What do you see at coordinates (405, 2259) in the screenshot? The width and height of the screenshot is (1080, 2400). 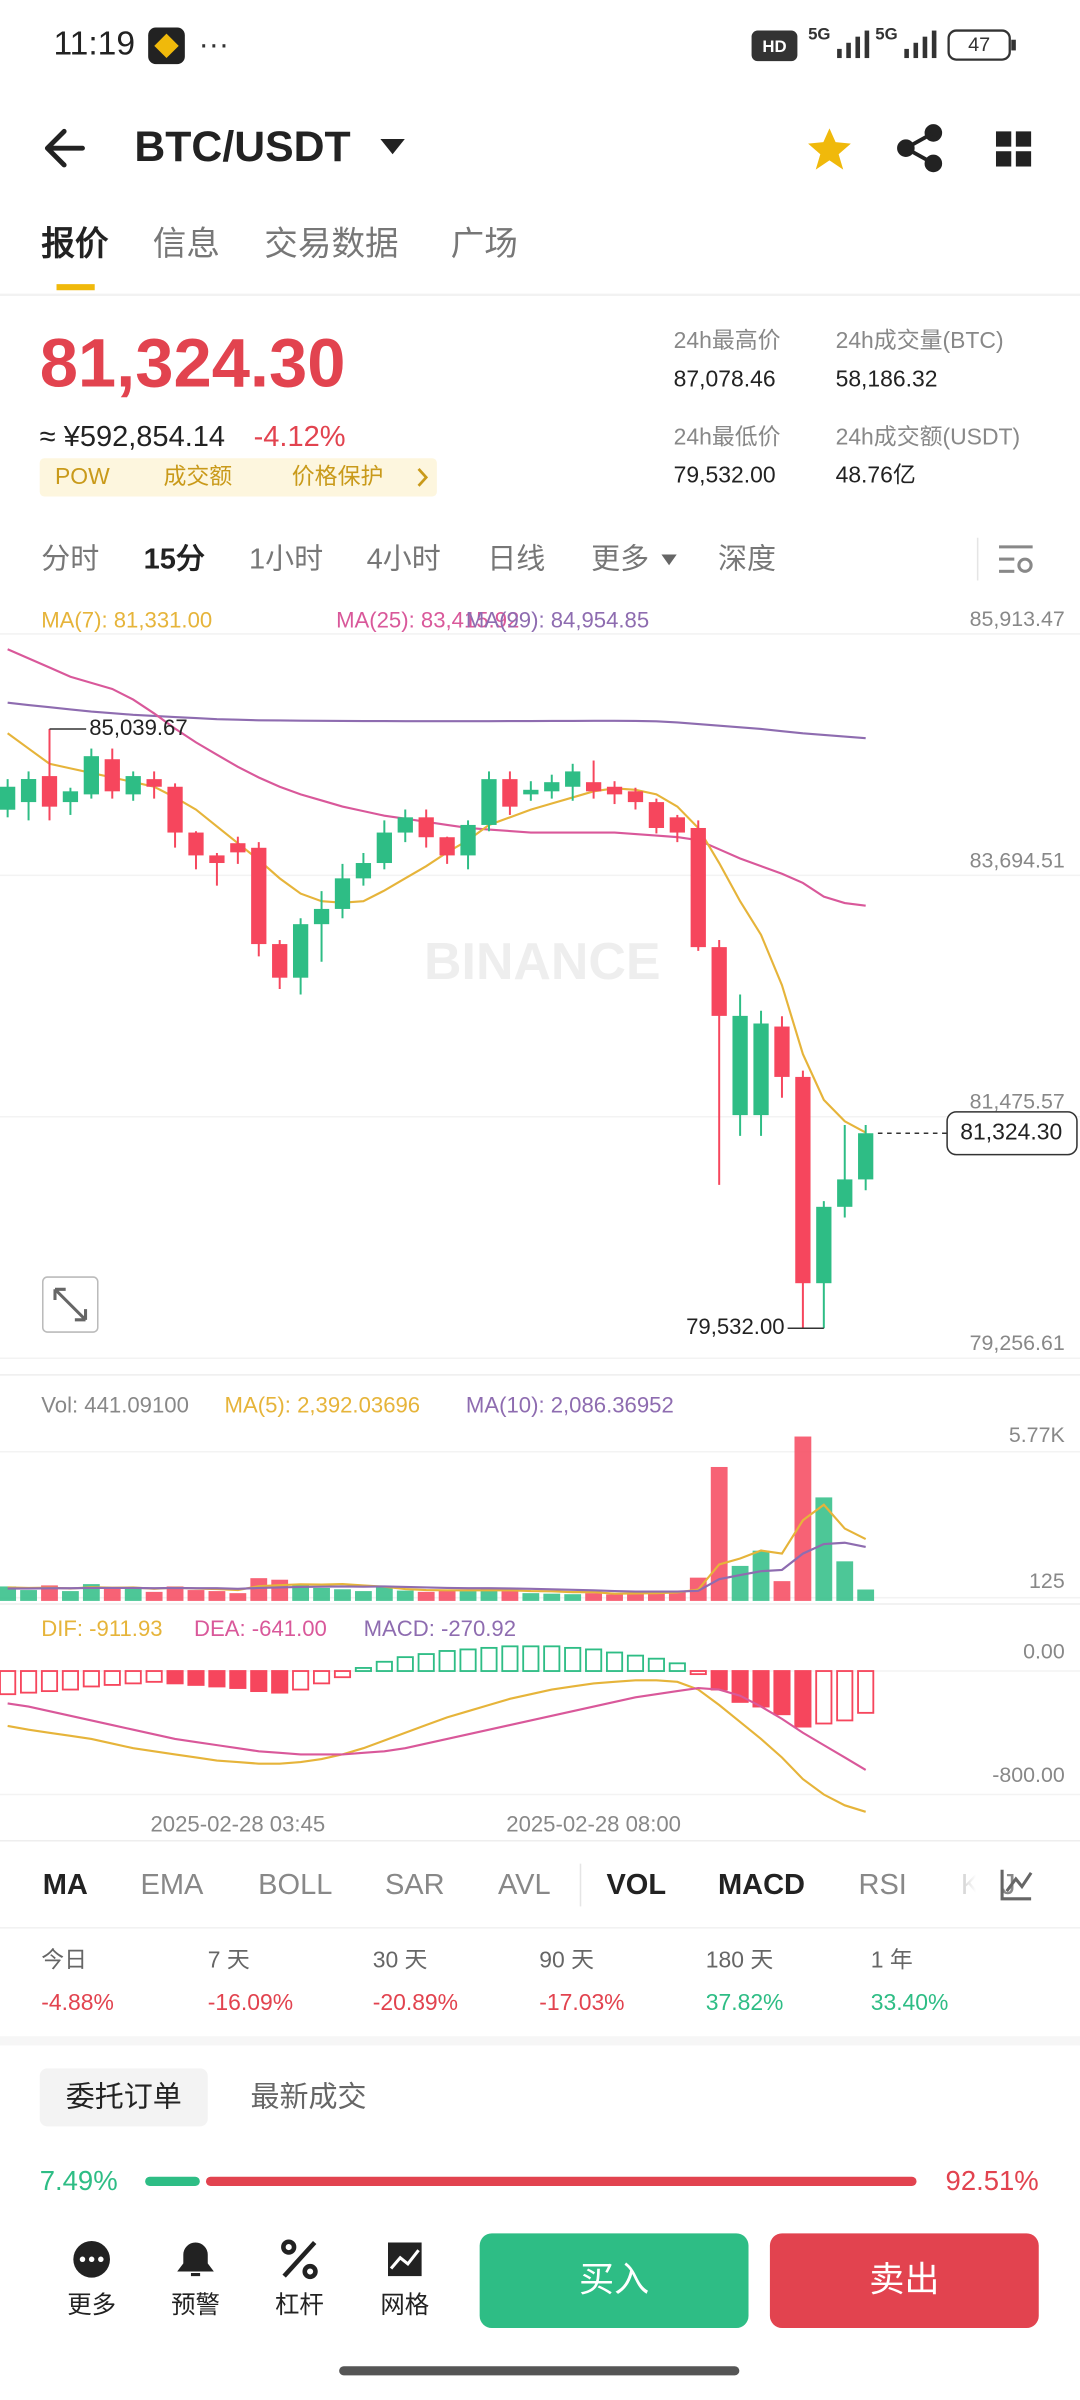 I see `grid-icon` at bounding box center [405, 2259].